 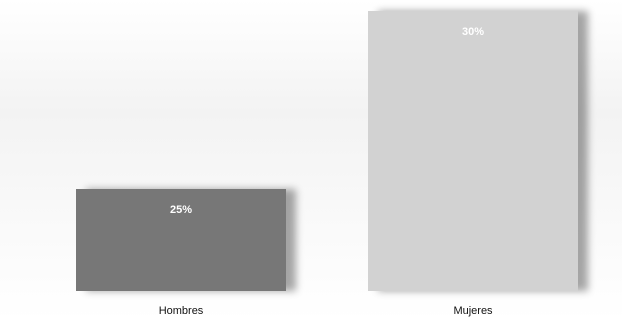 I want to click on bar-hombres, so click(x=181, y=240).